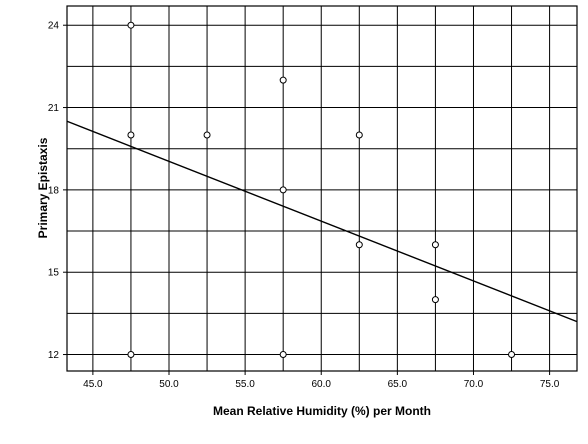 The height and width of the screenshot is (444, 588). Describe the element at coordinates (43, 187) in the screenshot. I see `y-axis-title: Primary Epistaxis` at that location.